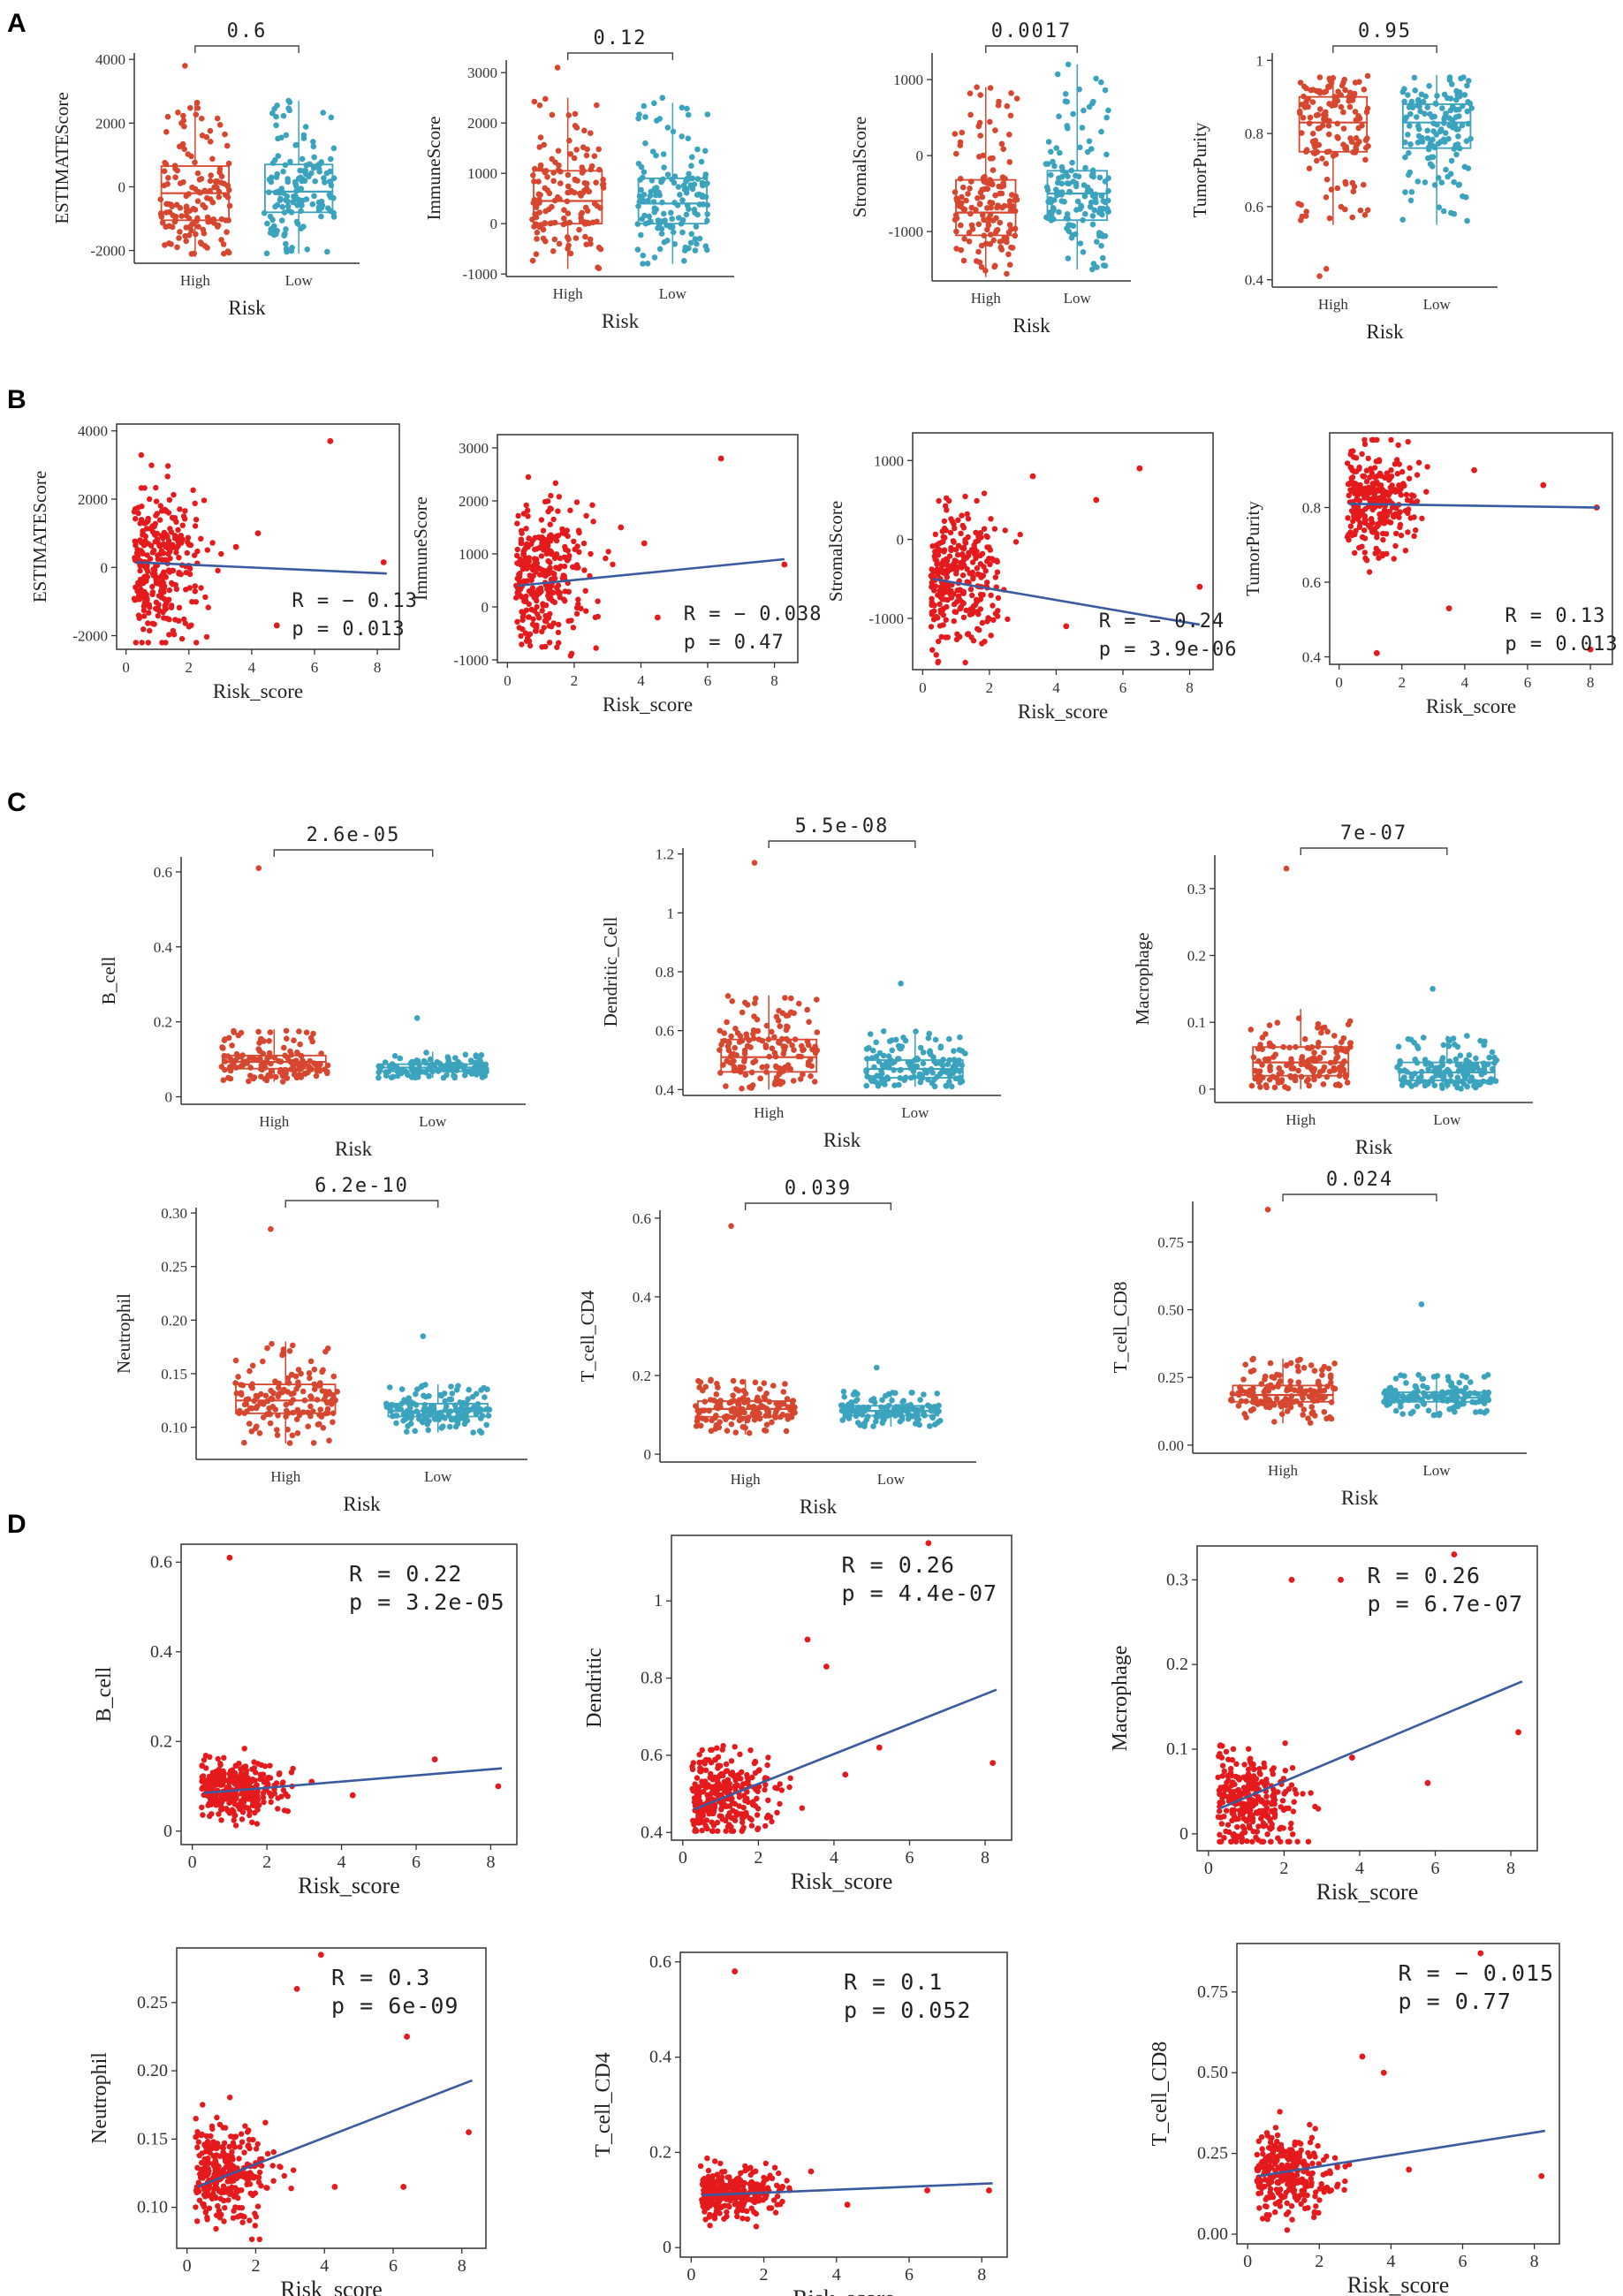 This screenshot has height=2296, width=1623. What do you see at coordinates (1170, 1310) in the screenshot?
I see `y-tick-label: 0.50` at bounding box center [1170, 1310].